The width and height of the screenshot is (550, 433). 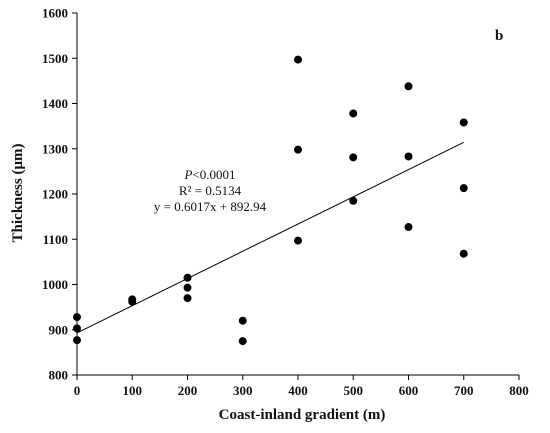 I want to click on x-tick-label: 300, so click(x=243, y=390).